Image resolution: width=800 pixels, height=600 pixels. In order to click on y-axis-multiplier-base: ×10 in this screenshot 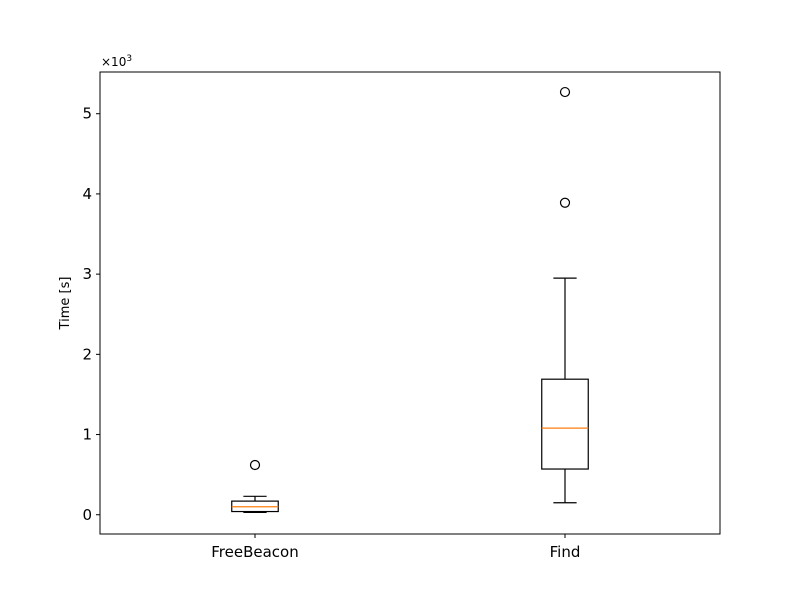, I will do `click(113, 62)`.